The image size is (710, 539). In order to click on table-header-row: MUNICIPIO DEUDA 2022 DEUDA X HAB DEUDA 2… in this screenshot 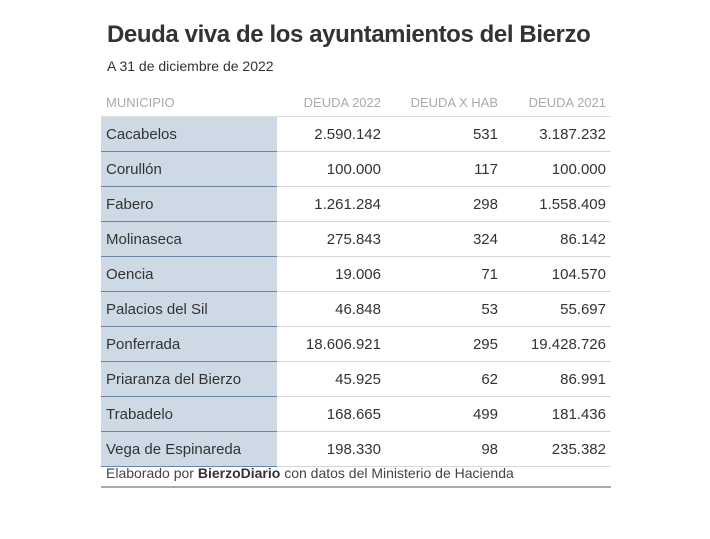, I will do `click(356, 105)`.